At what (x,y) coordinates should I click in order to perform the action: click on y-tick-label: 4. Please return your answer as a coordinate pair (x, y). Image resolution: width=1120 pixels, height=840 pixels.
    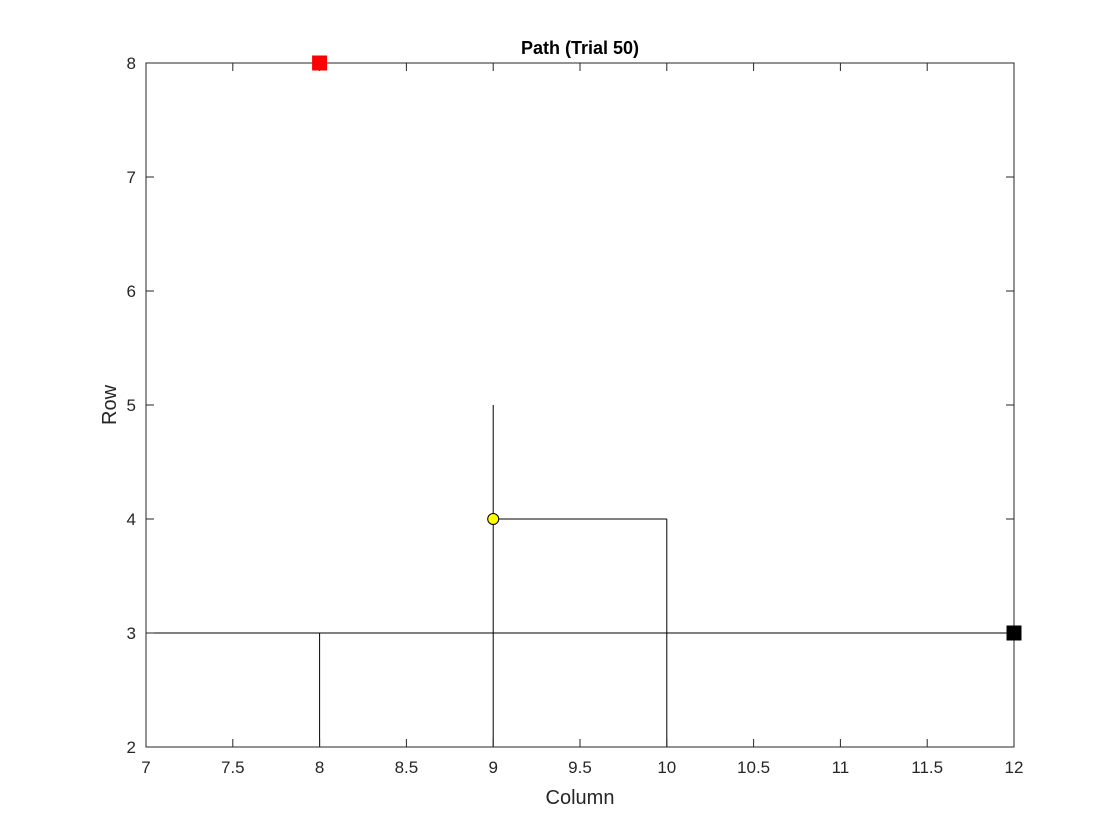
    Looking at the image, I should click on (131, 519).